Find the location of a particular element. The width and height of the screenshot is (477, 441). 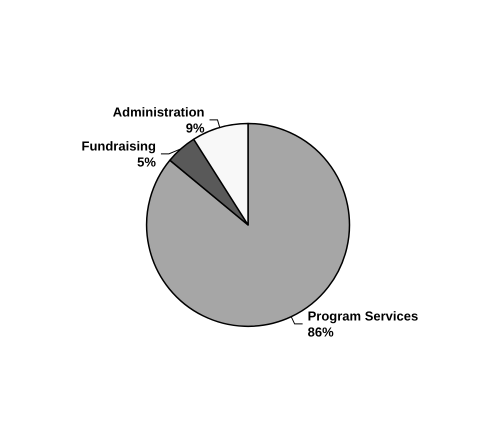

data-label: 9% is located at coordinates (195, 128).